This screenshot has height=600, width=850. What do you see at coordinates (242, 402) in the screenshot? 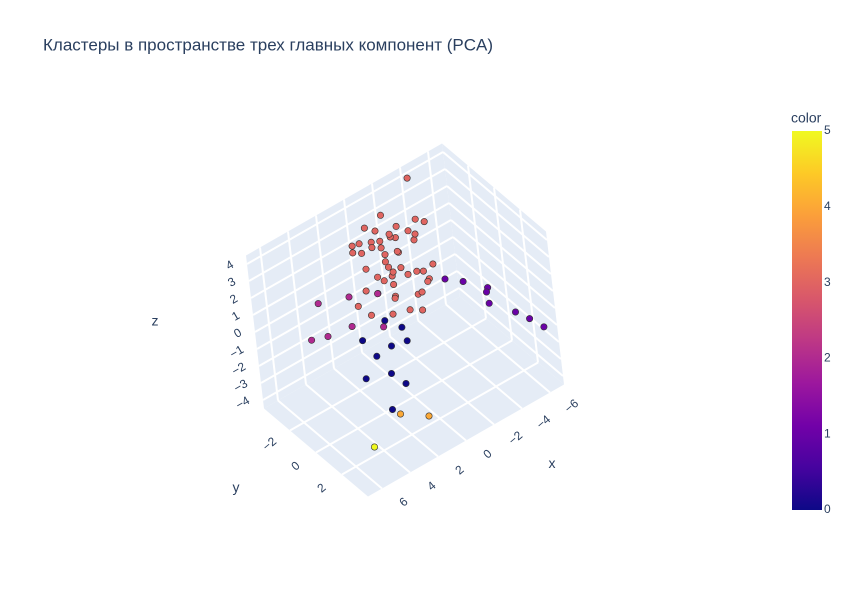
I see `z-tick-label: −4` at bounding box center [242, 402].